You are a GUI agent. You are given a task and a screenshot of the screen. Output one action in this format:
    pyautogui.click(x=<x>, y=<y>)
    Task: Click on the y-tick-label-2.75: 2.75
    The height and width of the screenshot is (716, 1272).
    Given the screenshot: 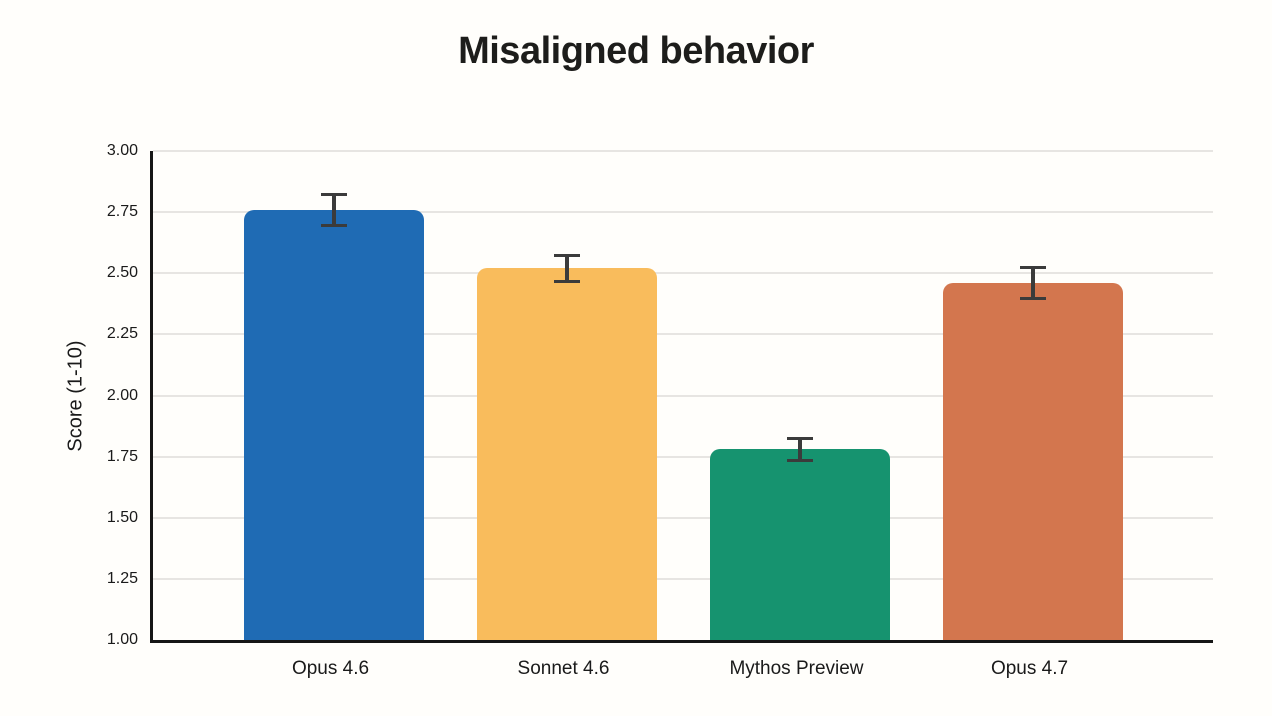 What is the action you would take?
    pyautogui.click(x=122, y=212)
    